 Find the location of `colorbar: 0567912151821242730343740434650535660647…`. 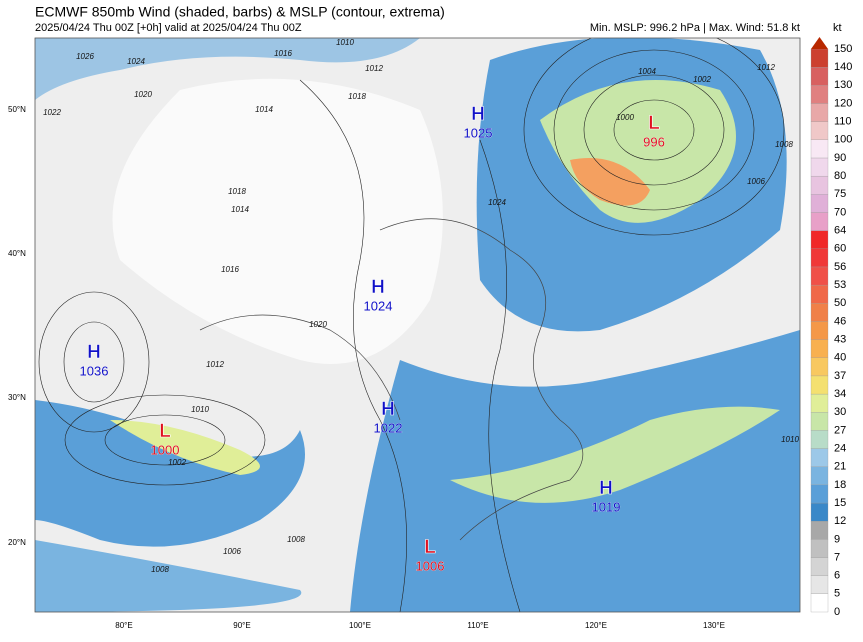

colorbar: 0567912151821242730343740434650535660647… is located at coordinates (831, 327).